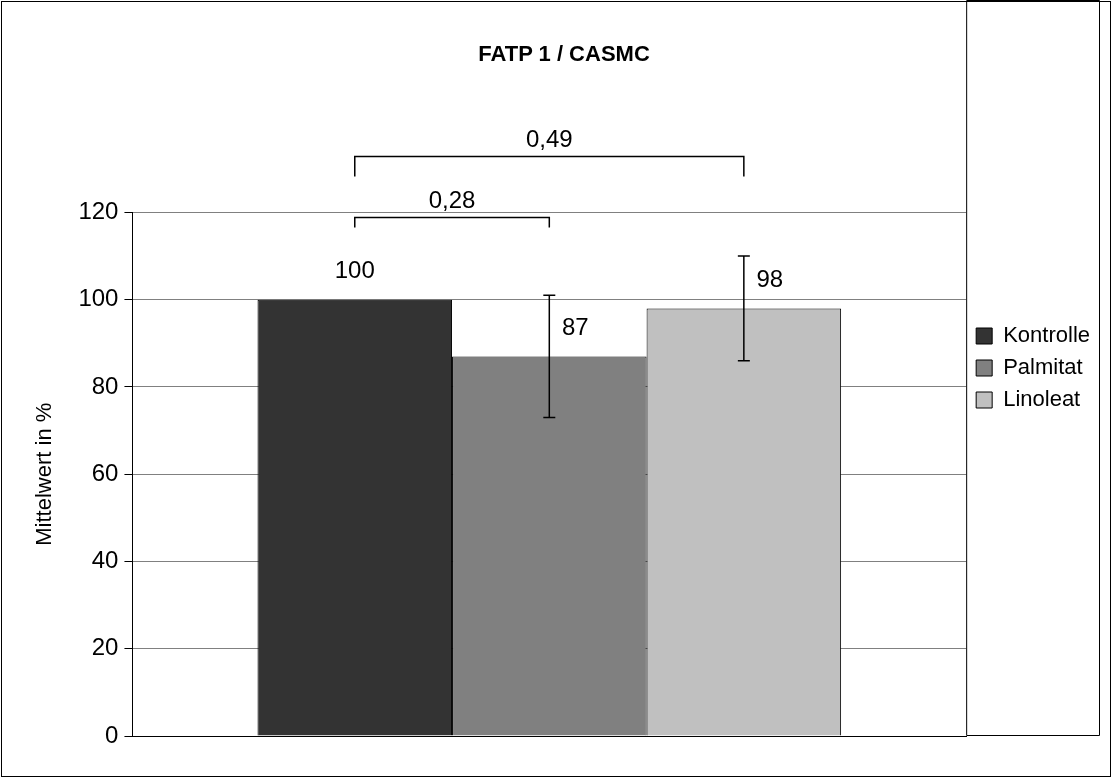 The height and width of the screenshot is (778, 1112). I want to click on legend-label: Linoleat, so click(1042, 399).